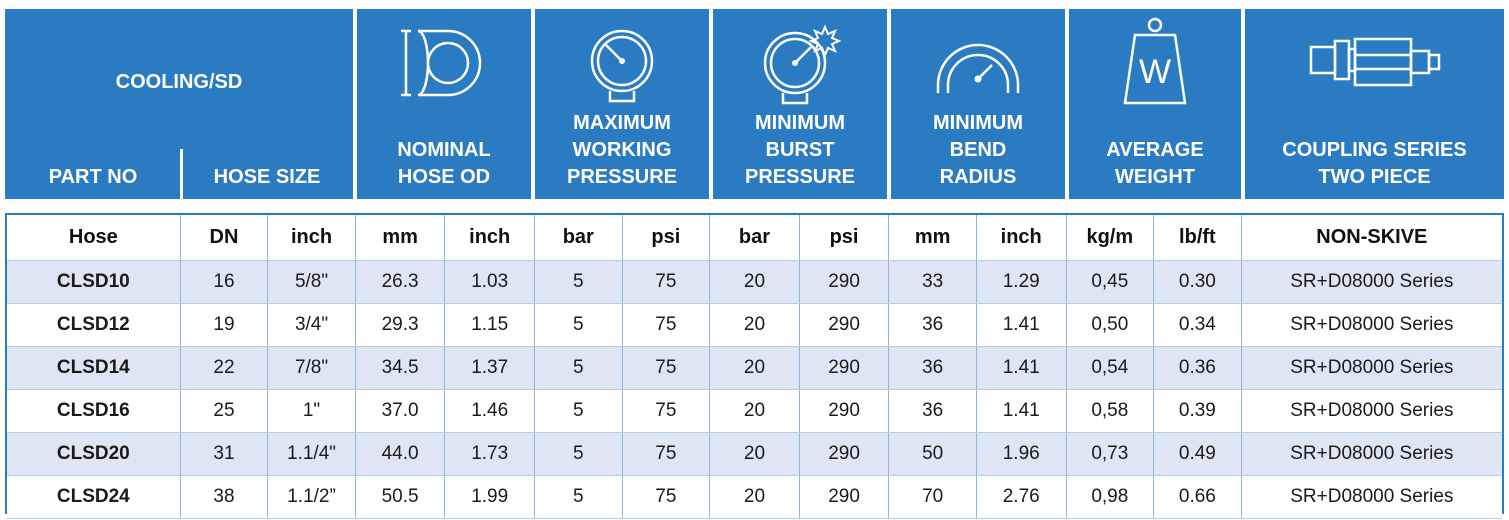  What do you see at coordinates (1197, 282) in the screenshot?
I see `table-cell: 0.30` at bounding box center [1197, 282].